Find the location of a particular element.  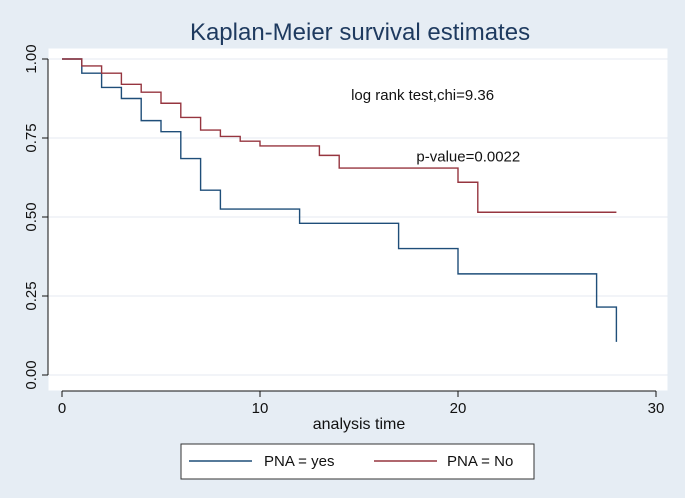

x-tick-label: 20 is located at coordinates (458, 408).